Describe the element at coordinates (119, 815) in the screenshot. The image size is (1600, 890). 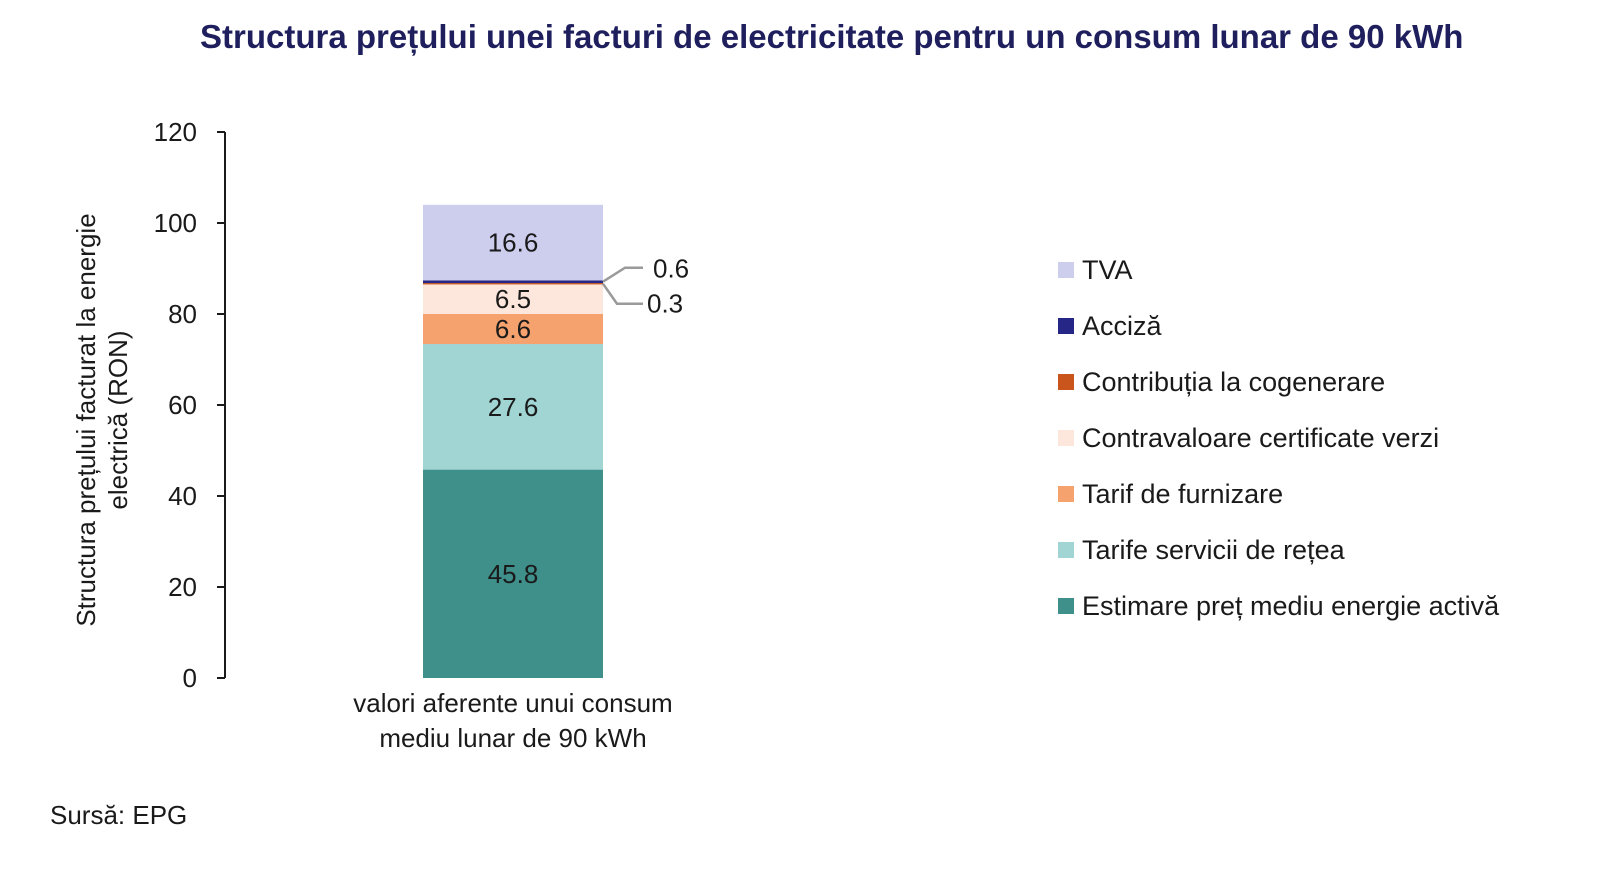
I see `source-note: Sursă: EPG` at that location.